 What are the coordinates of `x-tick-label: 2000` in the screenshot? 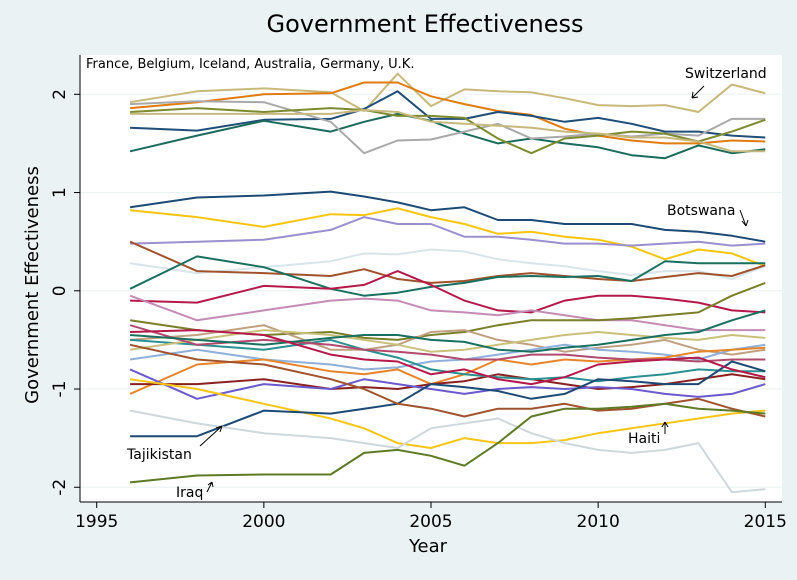 It's located at (263, 522).